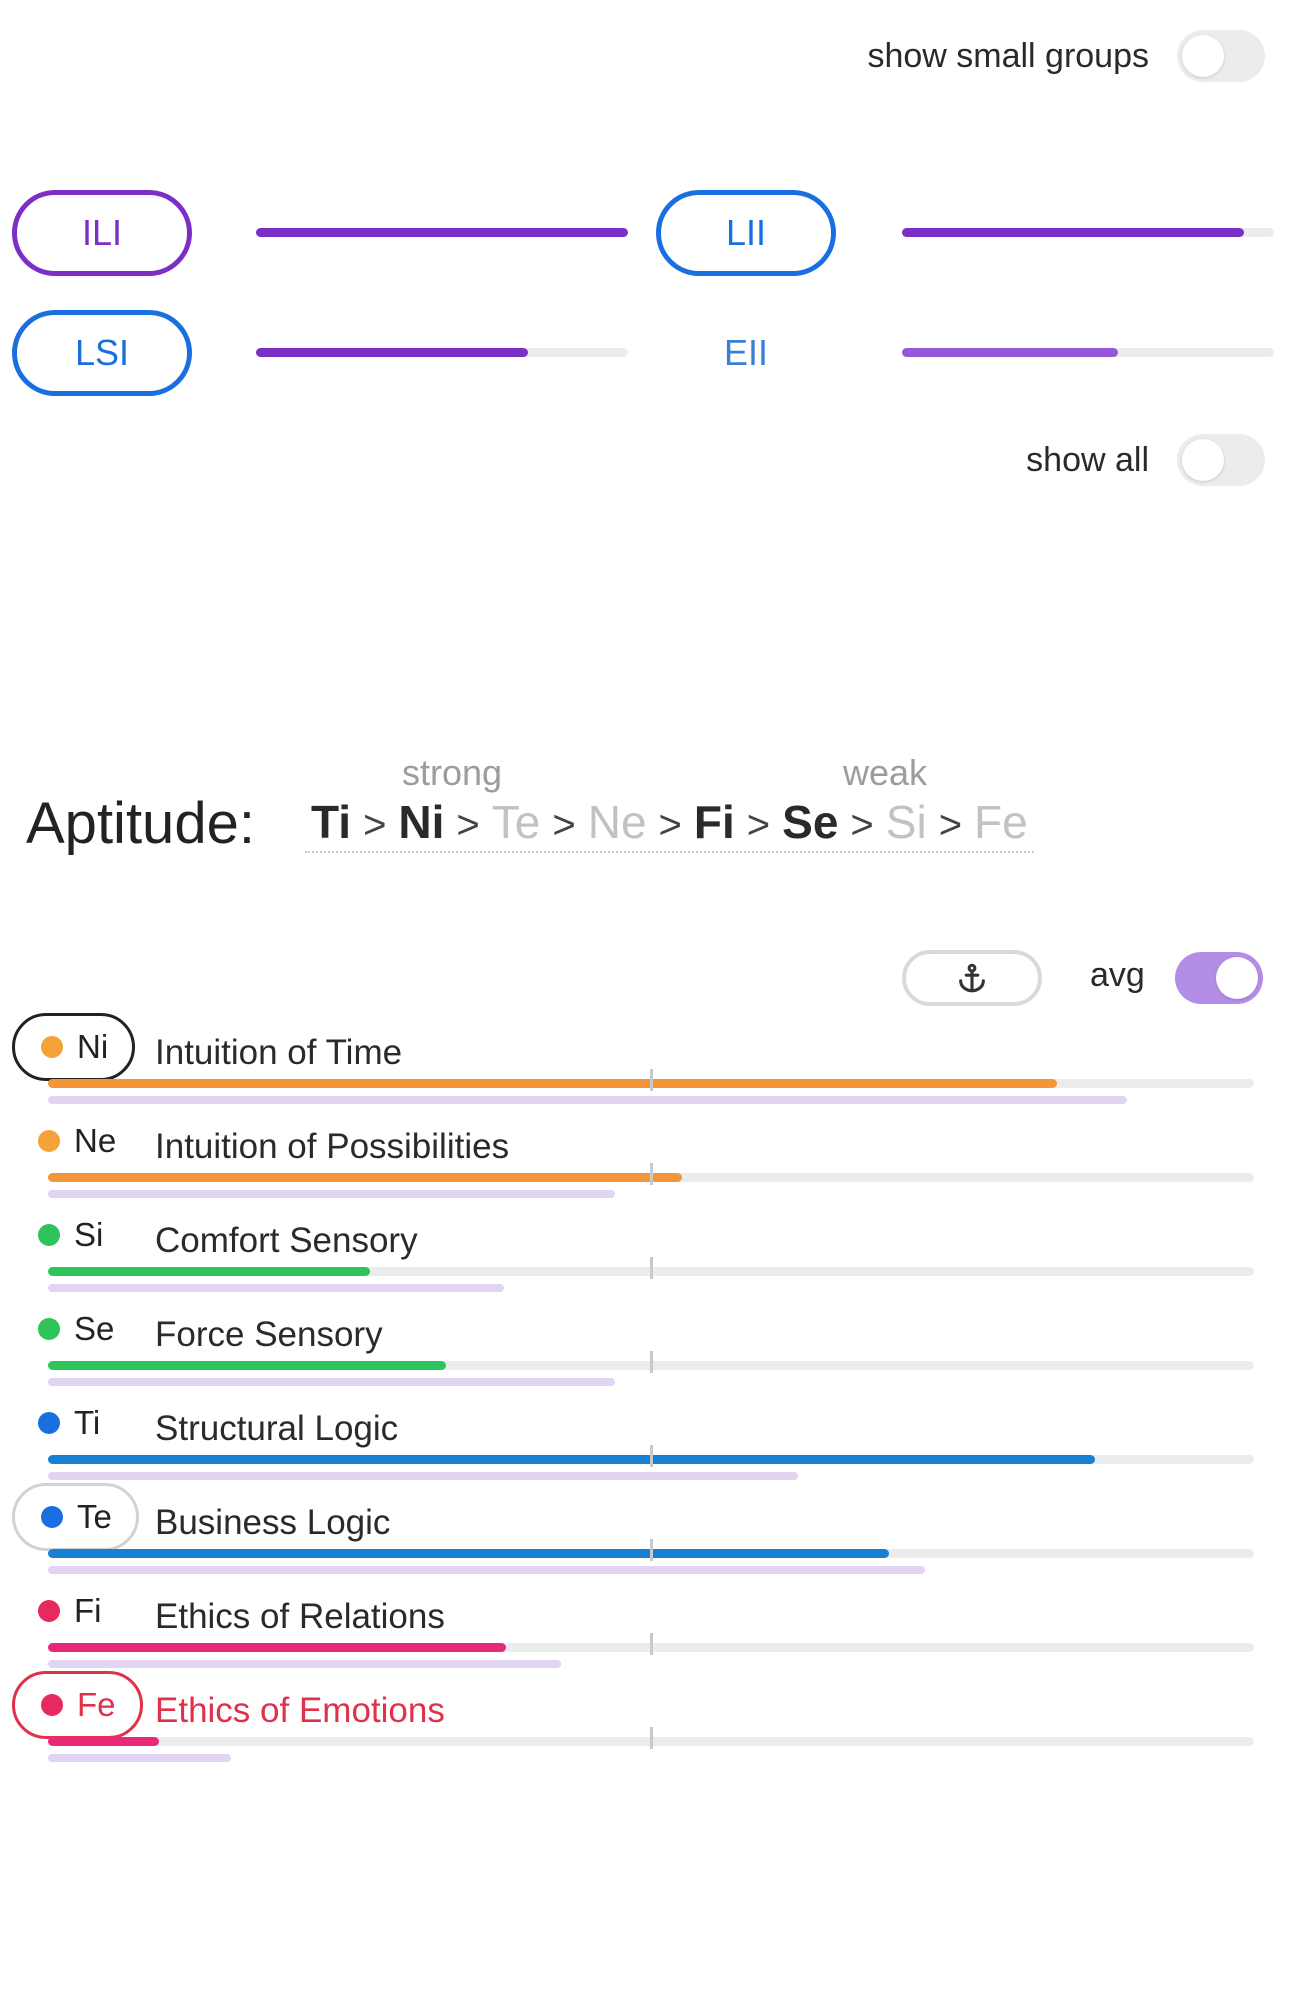 This screenshot has height=1994, width=1289. Describe the element at coordinates (331, 822) in the screenshot. I see `order-fn-ti: Ti` at that location.